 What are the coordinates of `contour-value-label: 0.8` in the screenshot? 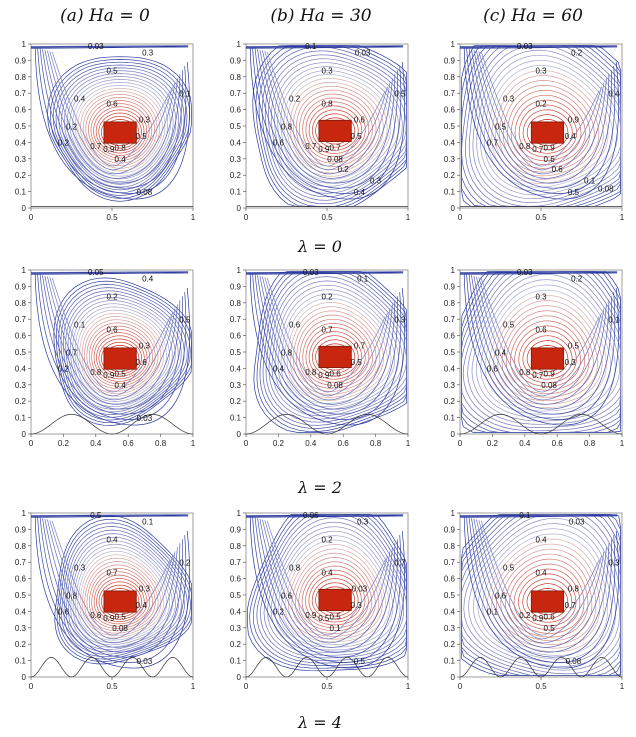 It's located at (525, 146).